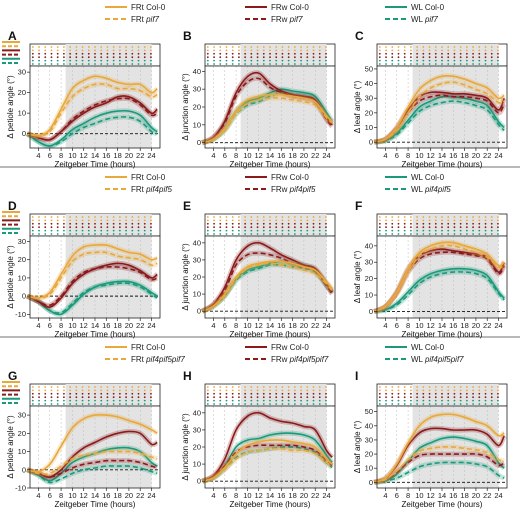 The image size is (520, 513). I want to click on night-shading, so click(283, 107).